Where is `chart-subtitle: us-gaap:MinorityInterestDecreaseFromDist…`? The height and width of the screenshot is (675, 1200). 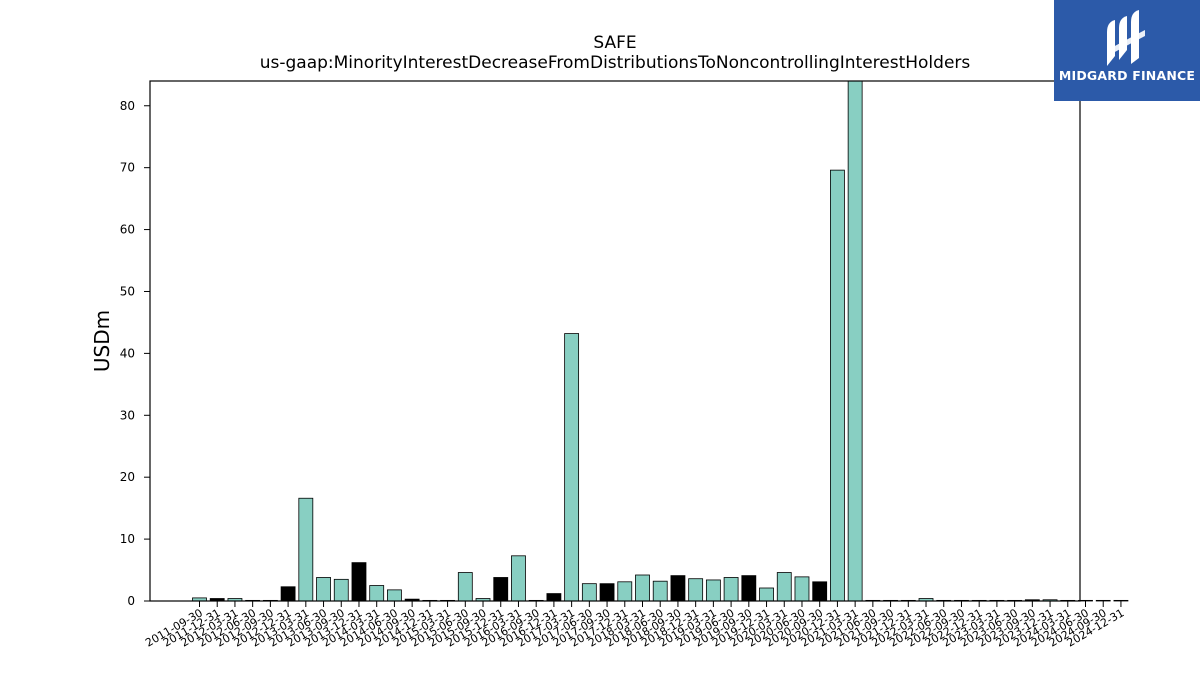 chart-subtitle: us-gaap:MinorityInterestDecreaseFromDist… is located at coordinates (615, 63).